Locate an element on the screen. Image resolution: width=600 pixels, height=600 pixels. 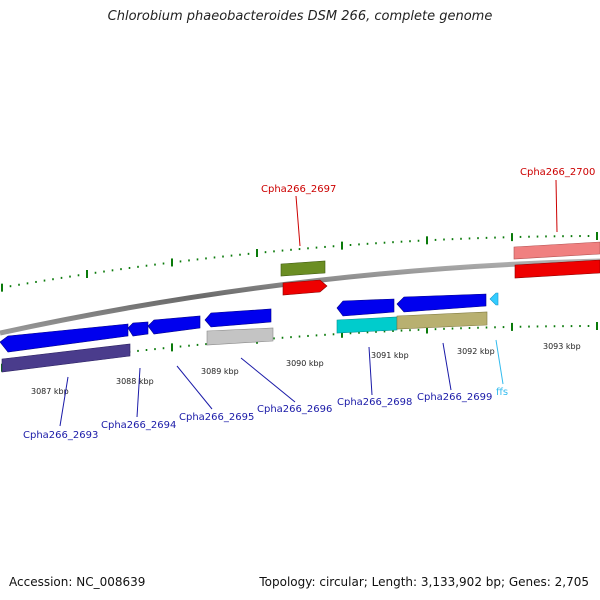
leader-line-ffs is located at coordinates (499, 362).